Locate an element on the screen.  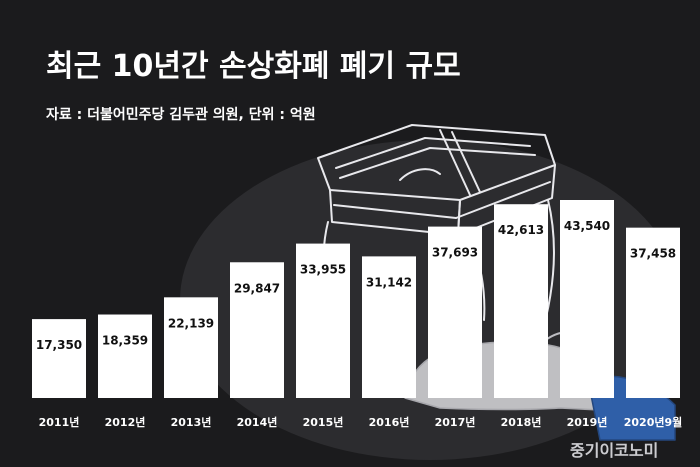
value-label: 22,139 is located at coordinates (191, 323).